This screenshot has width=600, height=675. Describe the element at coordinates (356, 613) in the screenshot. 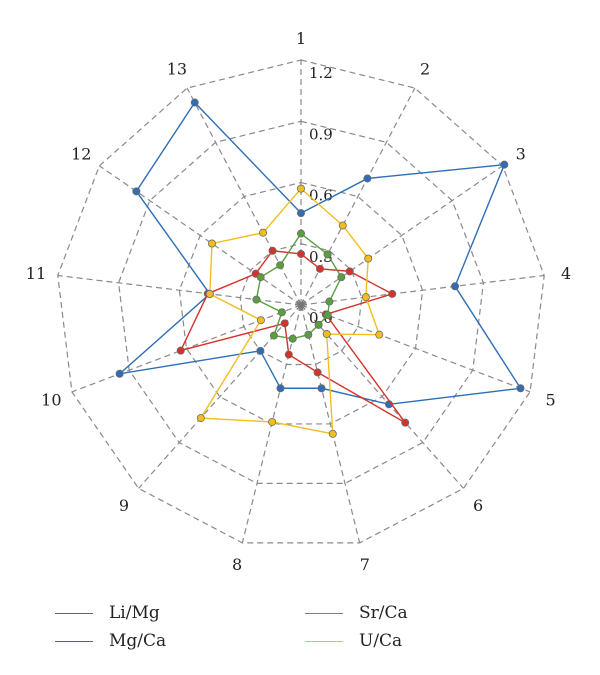

I see `legend-item-sr-ca: Sr/Ca` at that location.